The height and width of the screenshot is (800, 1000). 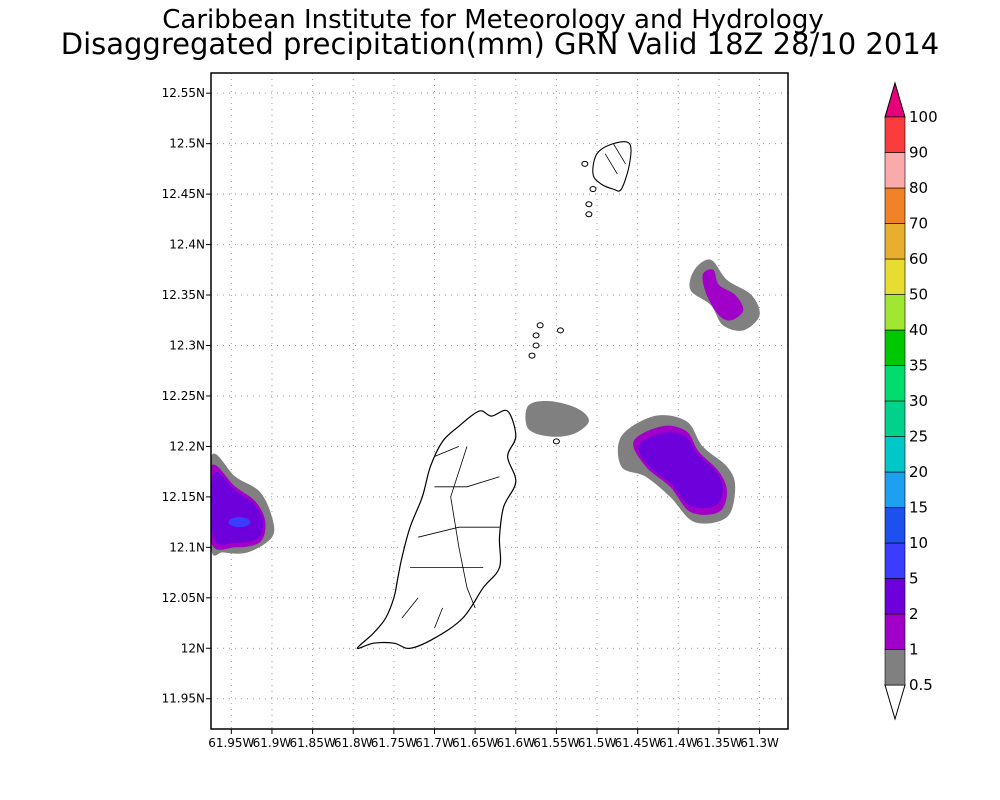 I want to click on colorbar-level-label: 1, so click(x=914, y=650).